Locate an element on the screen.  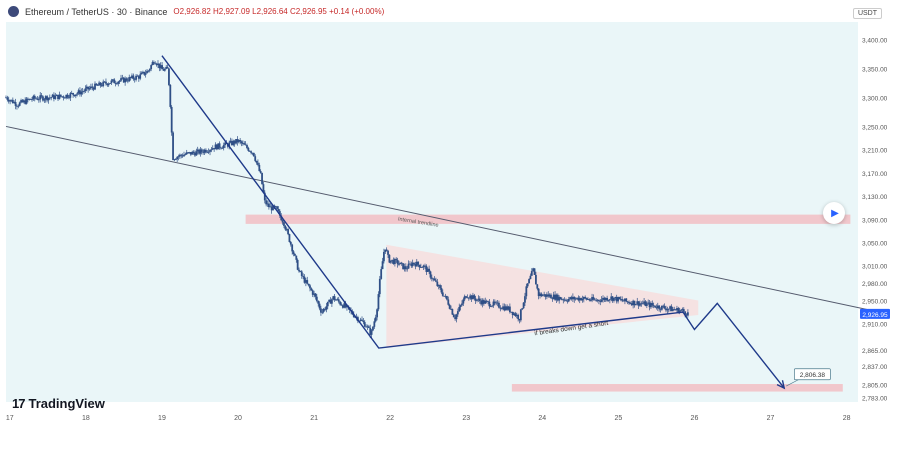
target-label-box is located at coordinates (812, 374).